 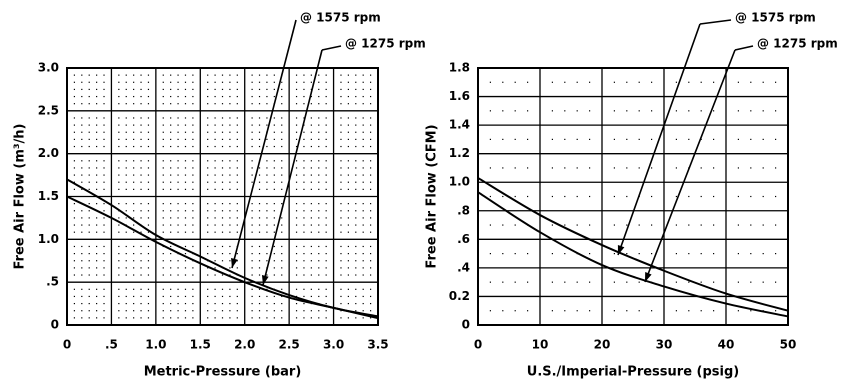 I want to click on x-tick-label: 40, so click(x=726, y=345).